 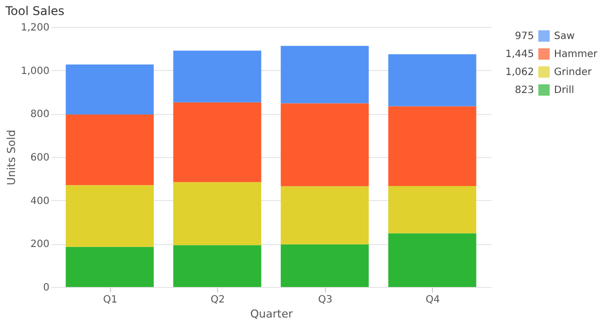 I want to click on x-tick-label: Q4, so click(x=433, y=300).